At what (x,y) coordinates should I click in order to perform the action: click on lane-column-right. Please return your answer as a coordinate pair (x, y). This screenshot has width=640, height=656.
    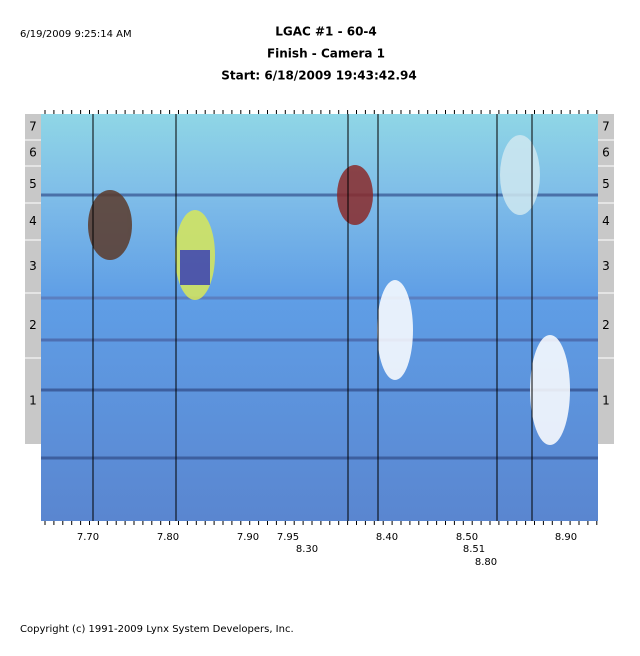
    Looking at the image, I should click on (606, 279).